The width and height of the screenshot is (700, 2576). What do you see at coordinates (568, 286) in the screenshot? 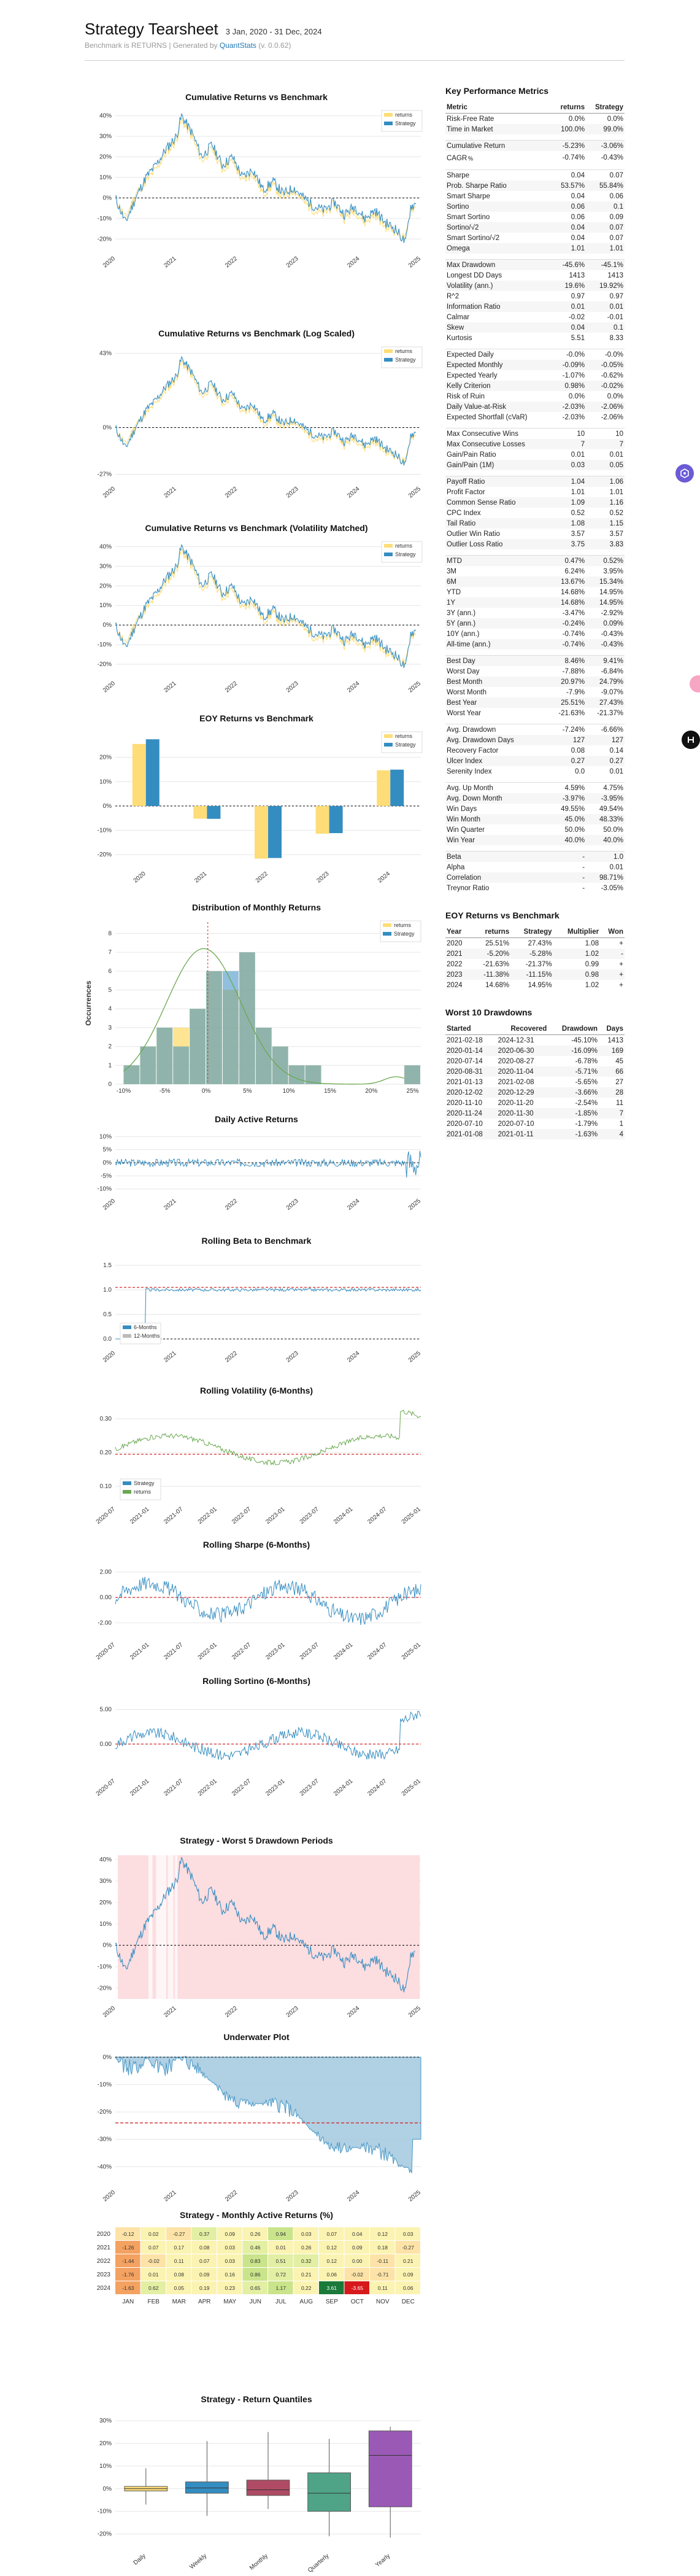
I see `metric-value: 19.6%` at bounding box center [568, 286].